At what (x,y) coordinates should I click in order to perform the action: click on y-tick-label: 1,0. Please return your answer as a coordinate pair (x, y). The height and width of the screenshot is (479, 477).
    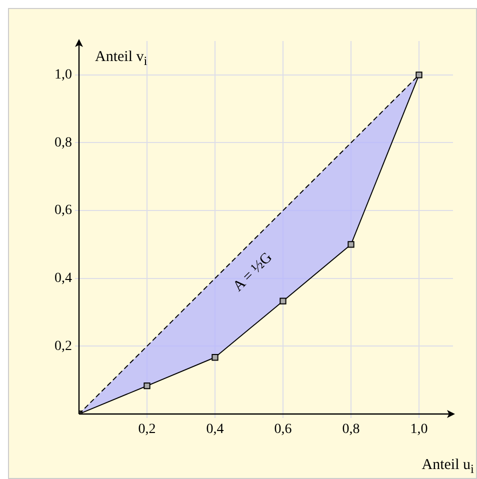
    Looking at the image, I should click on (63, 75).